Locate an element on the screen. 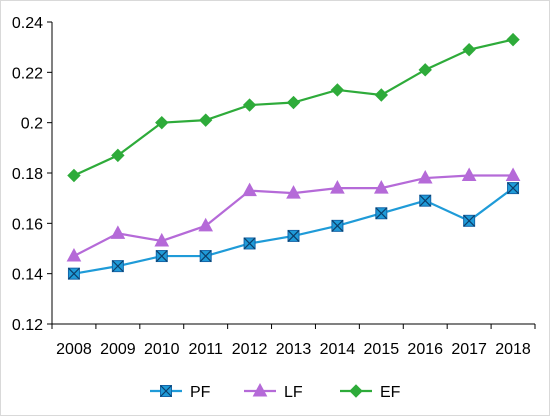 This screenshot has width=550, height=416. x-tick-label: 2011 is located at coordinates (205, 349).